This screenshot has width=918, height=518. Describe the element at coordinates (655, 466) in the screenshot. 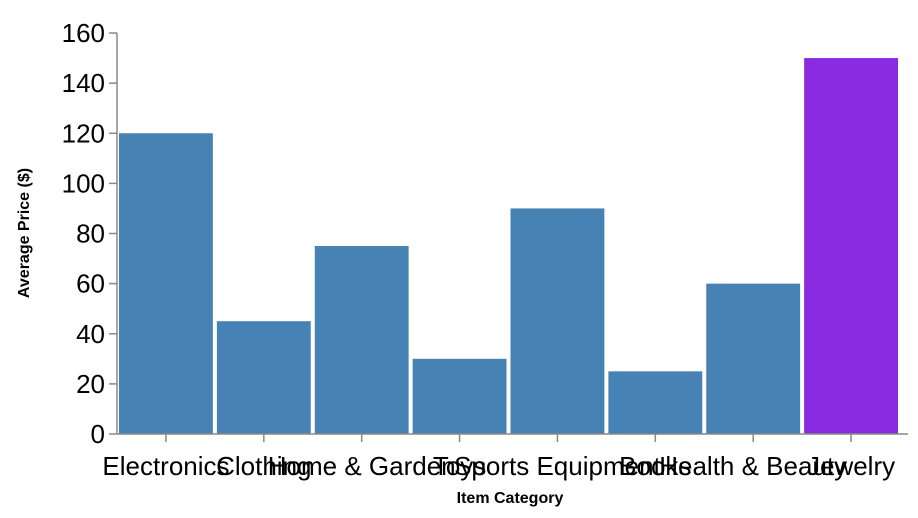

I see `x-tick-label: Books` at that location.